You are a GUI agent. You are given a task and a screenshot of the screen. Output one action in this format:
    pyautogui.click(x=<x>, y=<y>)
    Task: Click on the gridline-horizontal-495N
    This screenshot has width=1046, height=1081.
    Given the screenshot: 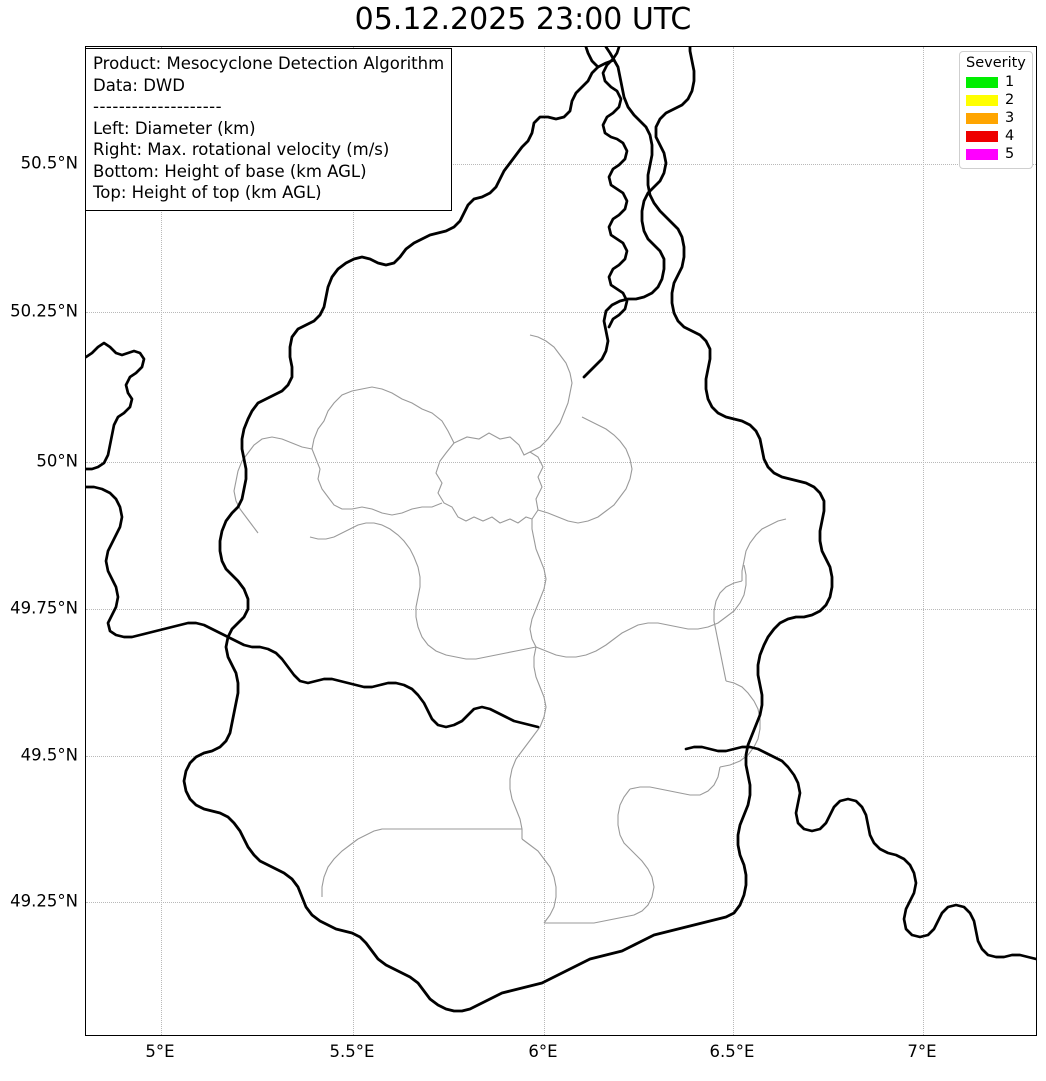 What is the action you would take?
    pyautogui.click(x=561, y=756)
    